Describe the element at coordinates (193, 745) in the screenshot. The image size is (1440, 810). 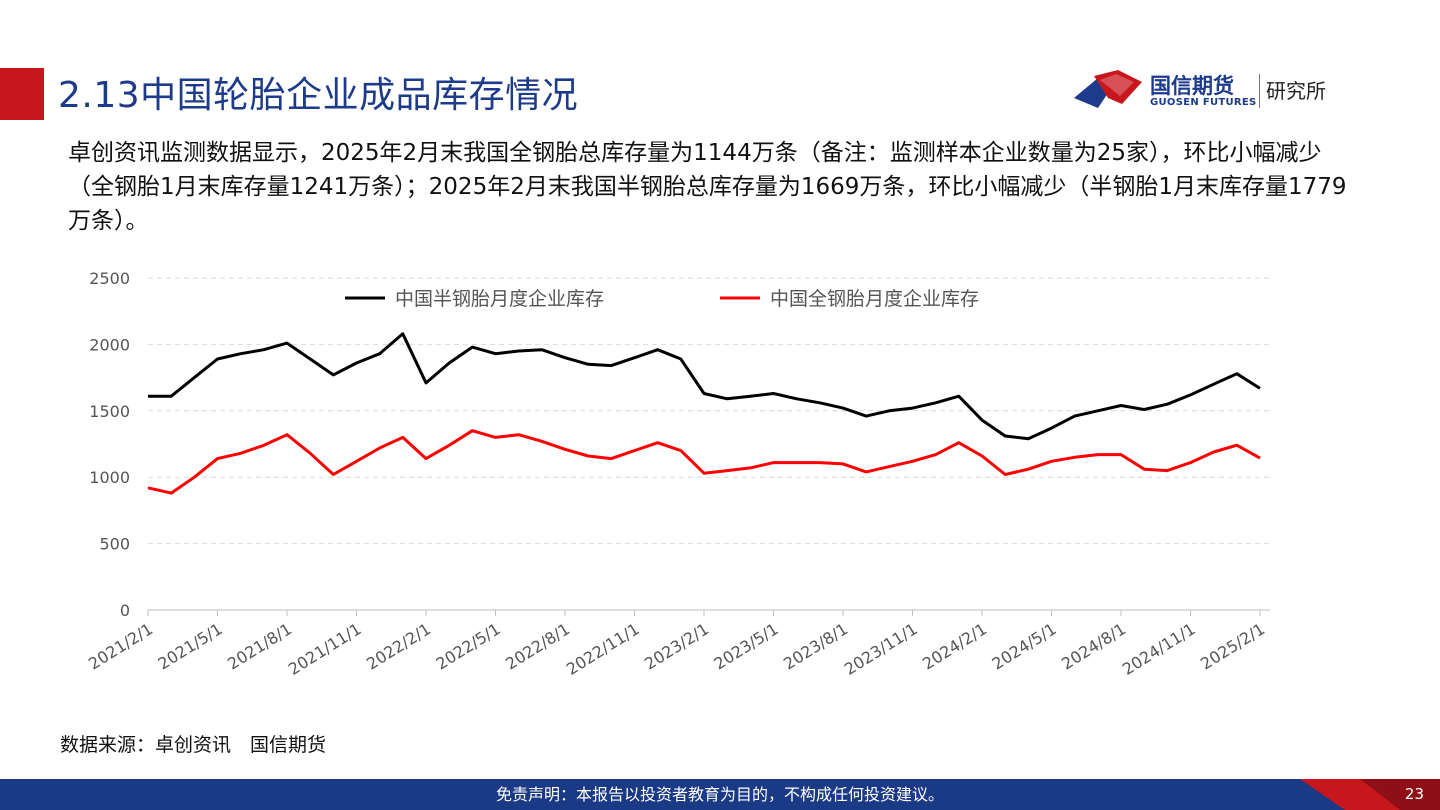
I see `data-source: 数据来源：卓创资讯 国信期货` at that location.